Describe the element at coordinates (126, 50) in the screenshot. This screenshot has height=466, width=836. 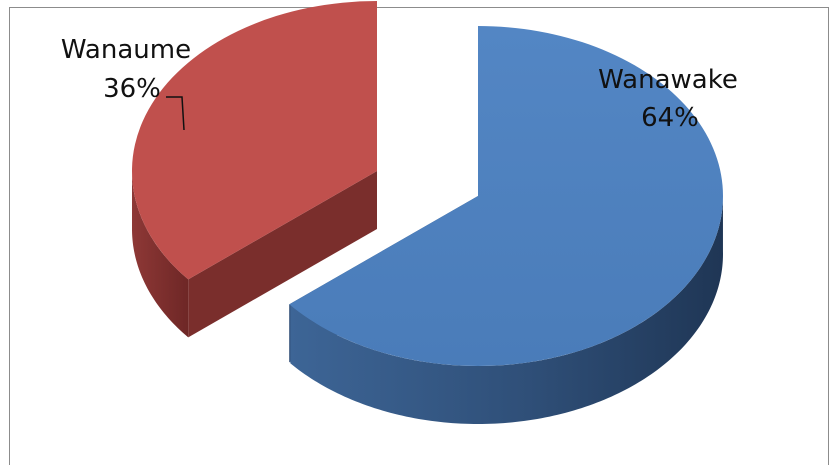
I see `slice-label-wanaume-name: Wanaume` at that location.